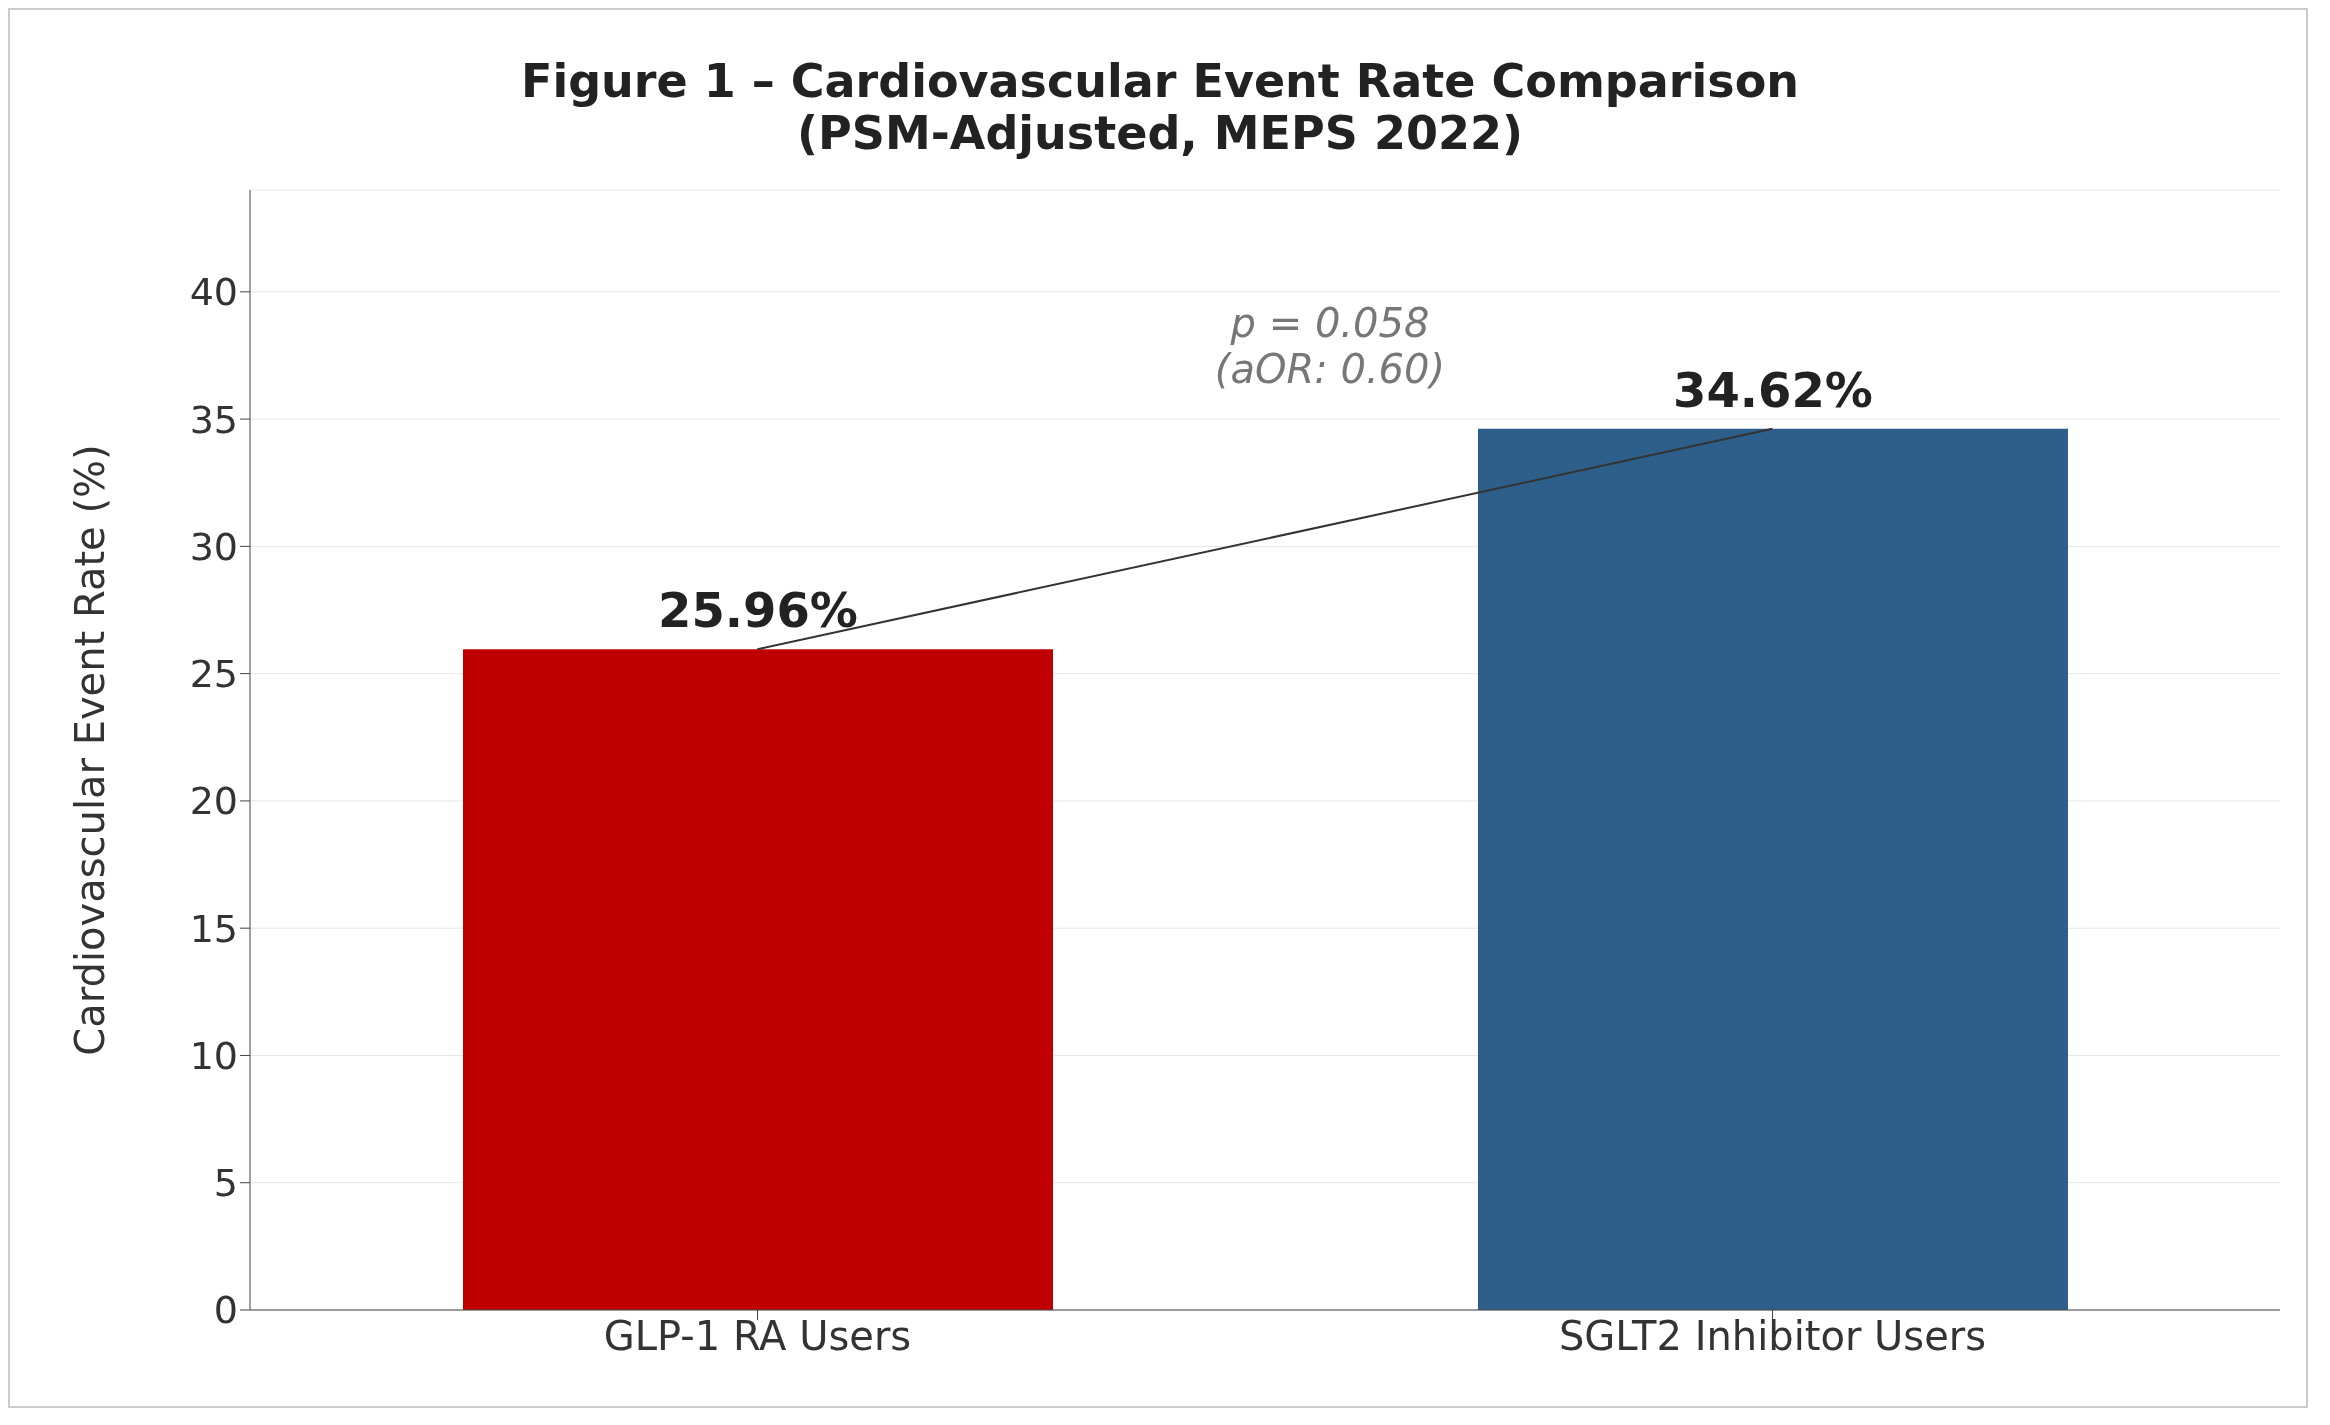  I want to click on x-tick-label: SGLT2 Inhibitor Users, so click(1772, 1336).